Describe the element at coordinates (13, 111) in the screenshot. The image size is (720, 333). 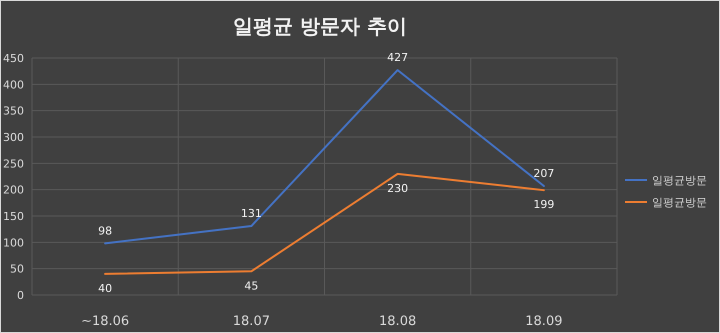
I see `y-tick-label: 350` at that location.